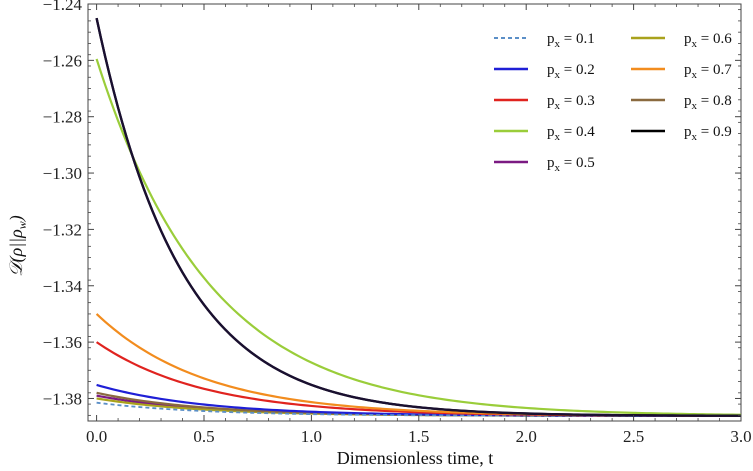 The width and height of the screenshot is (753, 471). What do you see at coordinates (708, 102) in the screenshot?
I see `legend-label: px = 0.8` at bounding box center [708, 102].